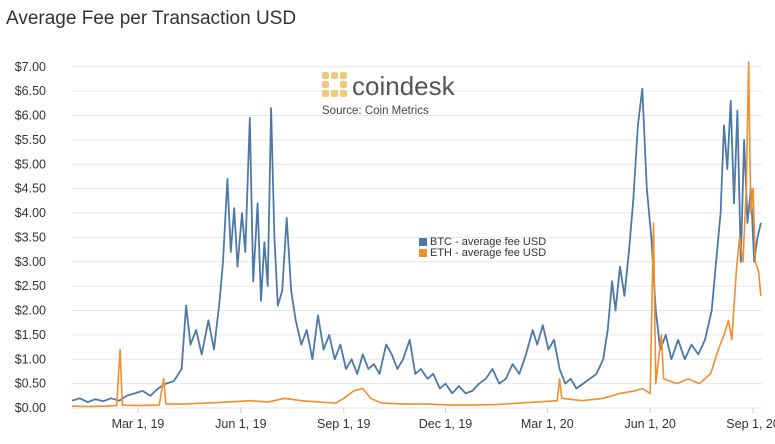  I want to click on y-tick-label: $6.00, so click(30, 116).